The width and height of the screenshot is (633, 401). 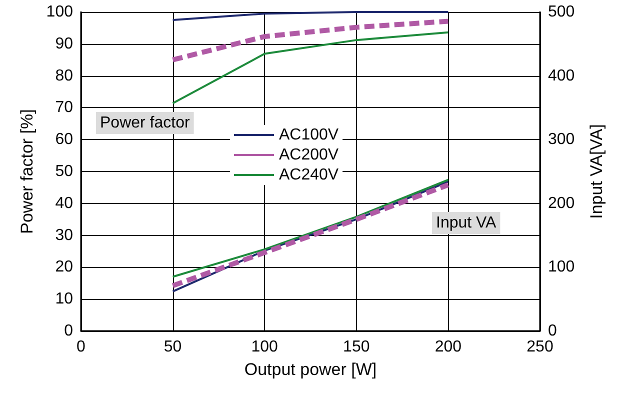 I want to click on x-axis-title: Output power [W], so click(x=310, y=369).